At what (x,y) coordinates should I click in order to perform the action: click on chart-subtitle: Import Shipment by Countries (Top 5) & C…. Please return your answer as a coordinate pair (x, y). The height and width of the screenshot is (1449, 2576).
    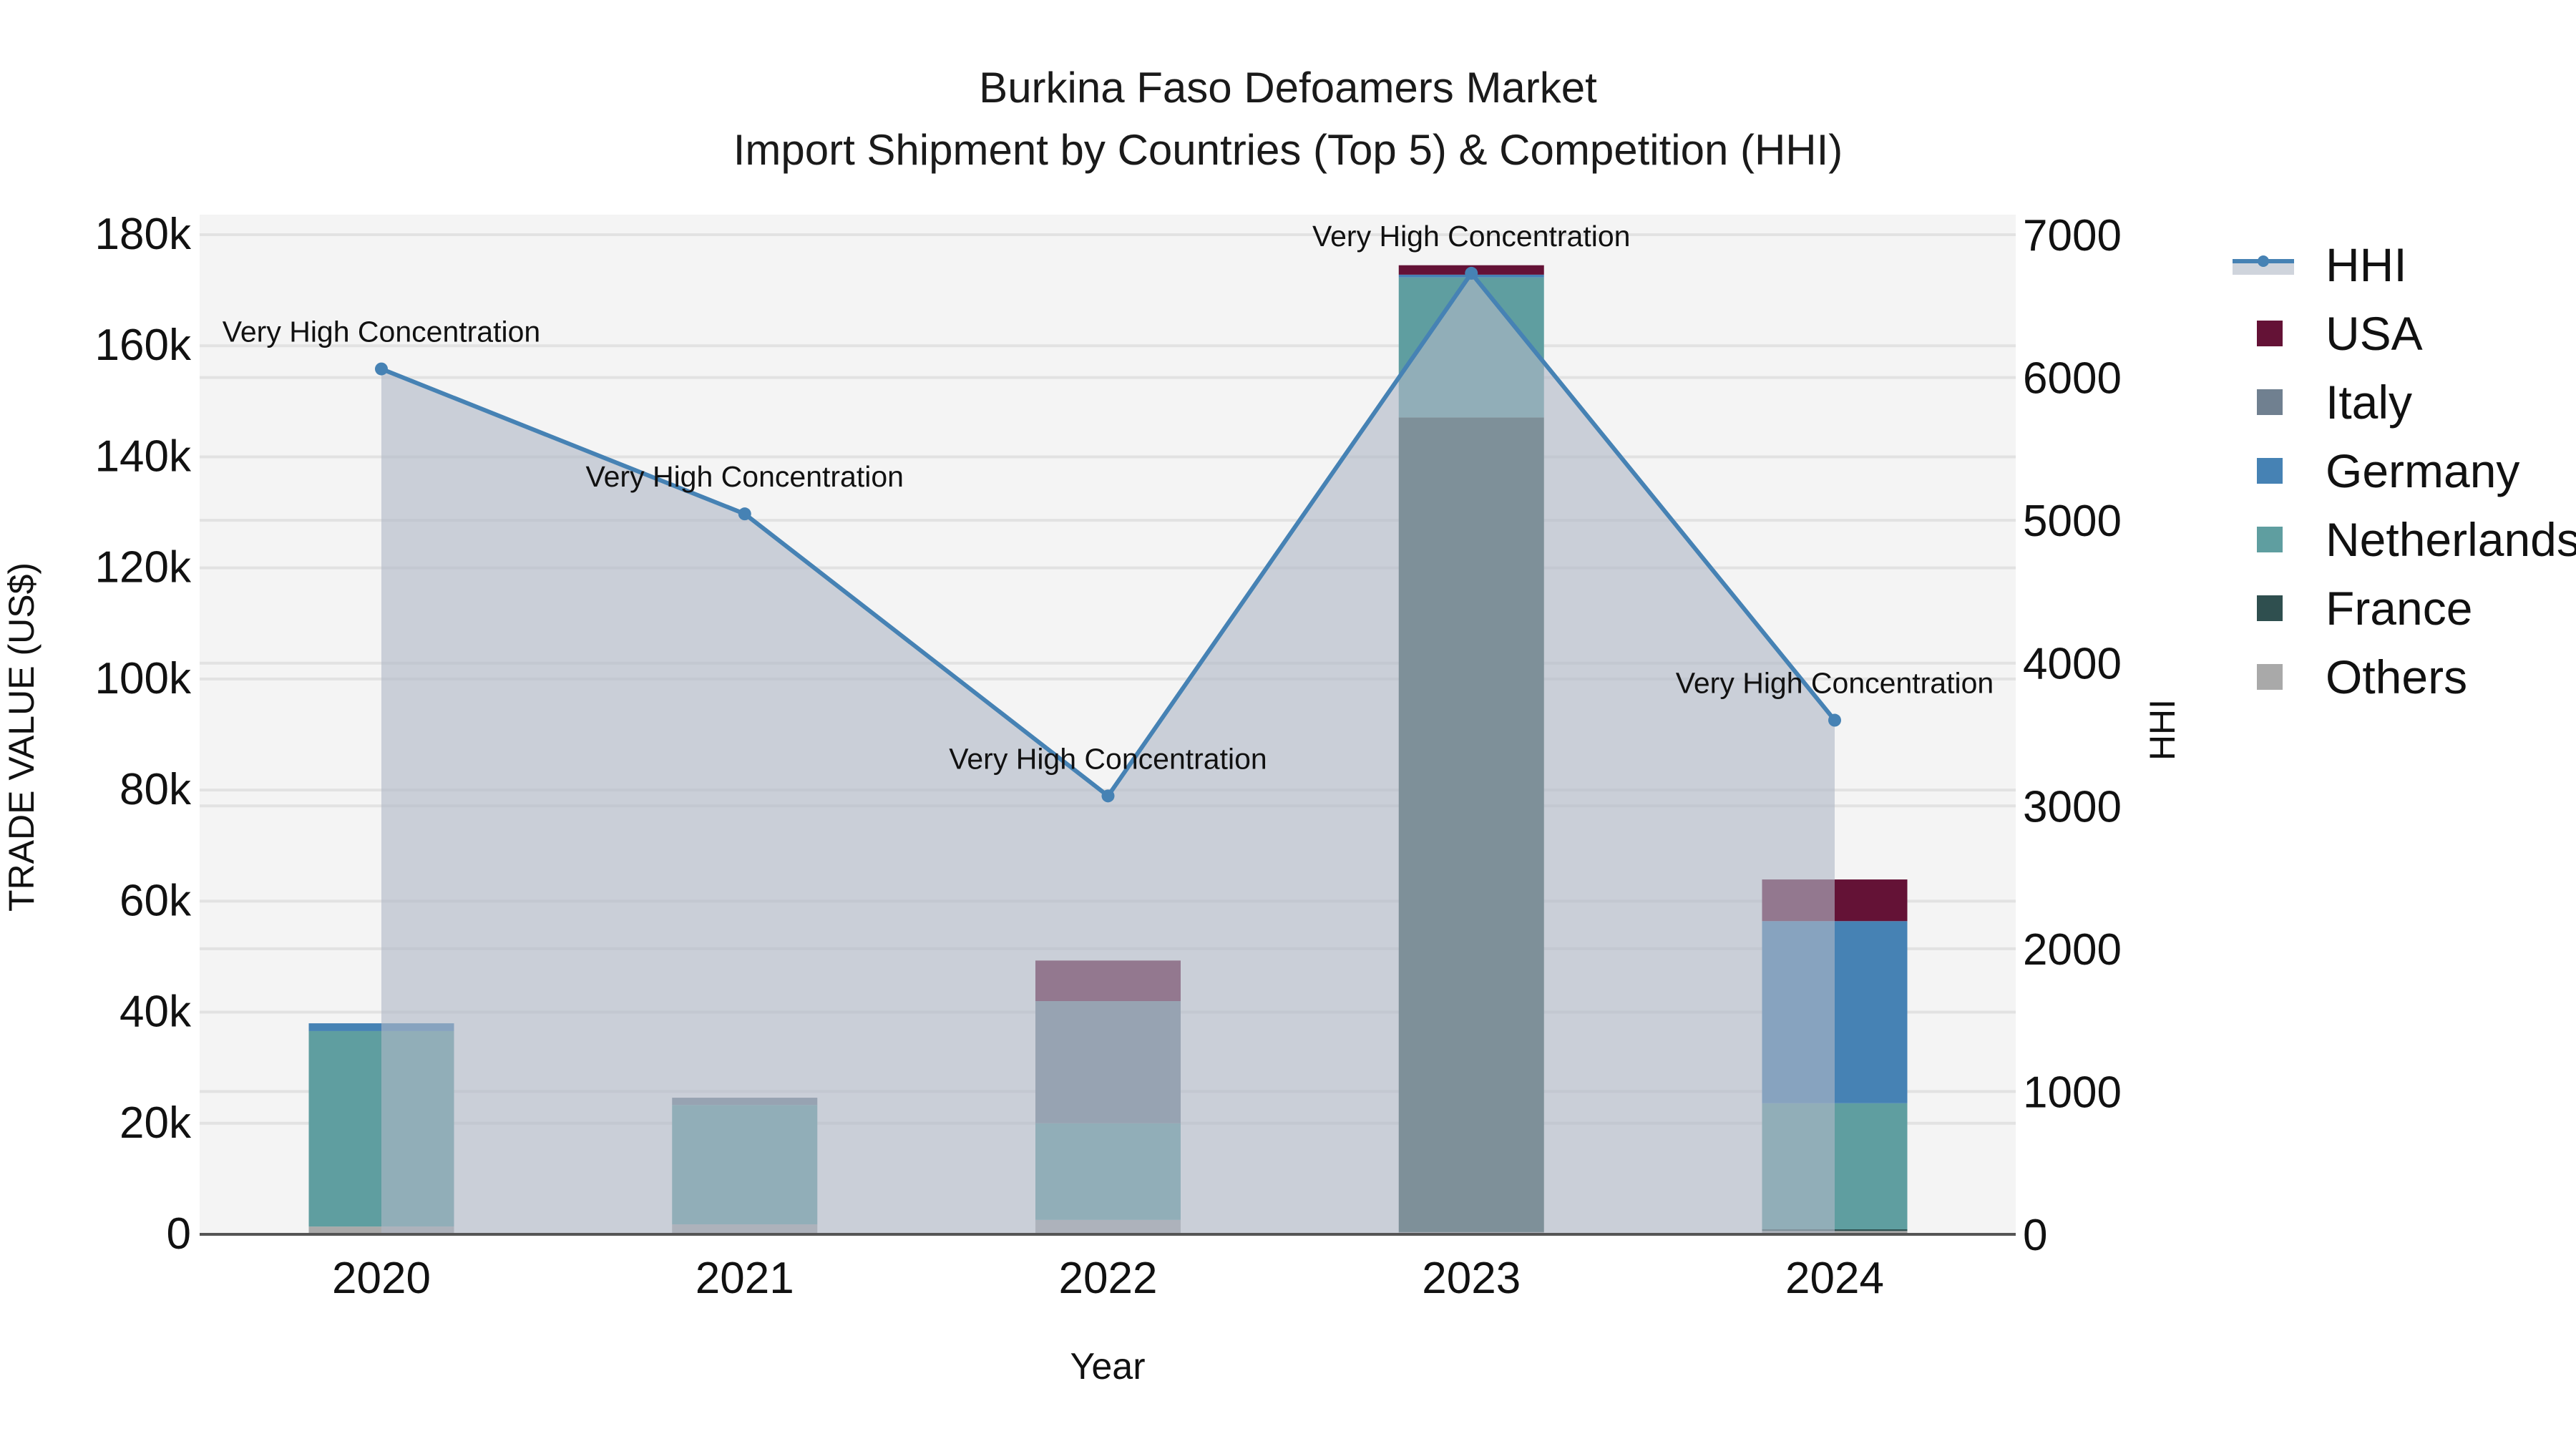
    Looking at the image, I should click on (1288, 150).